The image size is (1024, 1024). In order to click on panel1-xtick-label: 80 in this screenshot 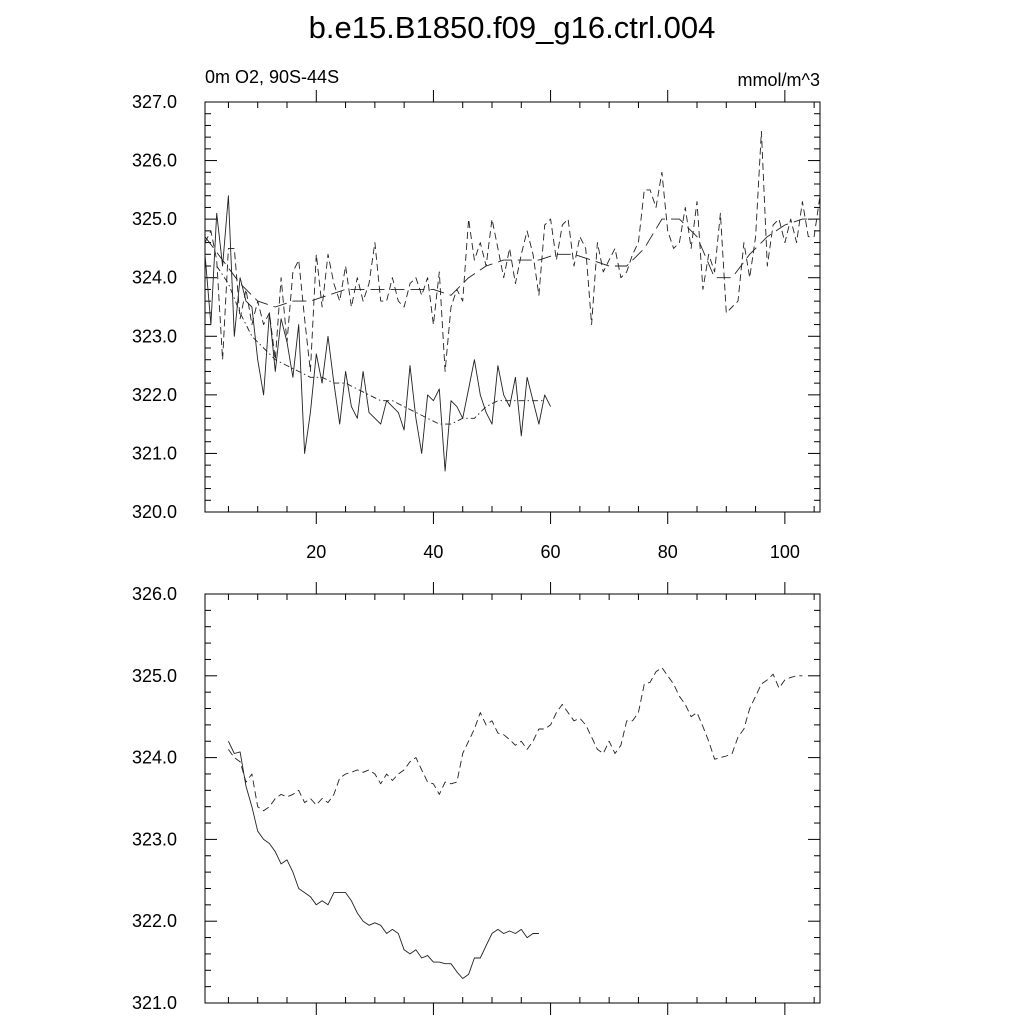, I will do `click(668, 552)`.